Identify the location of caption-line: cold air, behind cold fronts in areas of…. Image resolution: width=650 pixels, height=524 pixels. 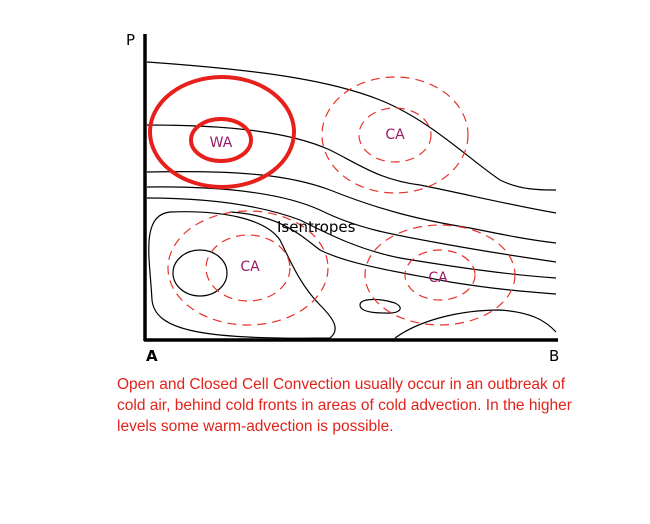
(344, 405).